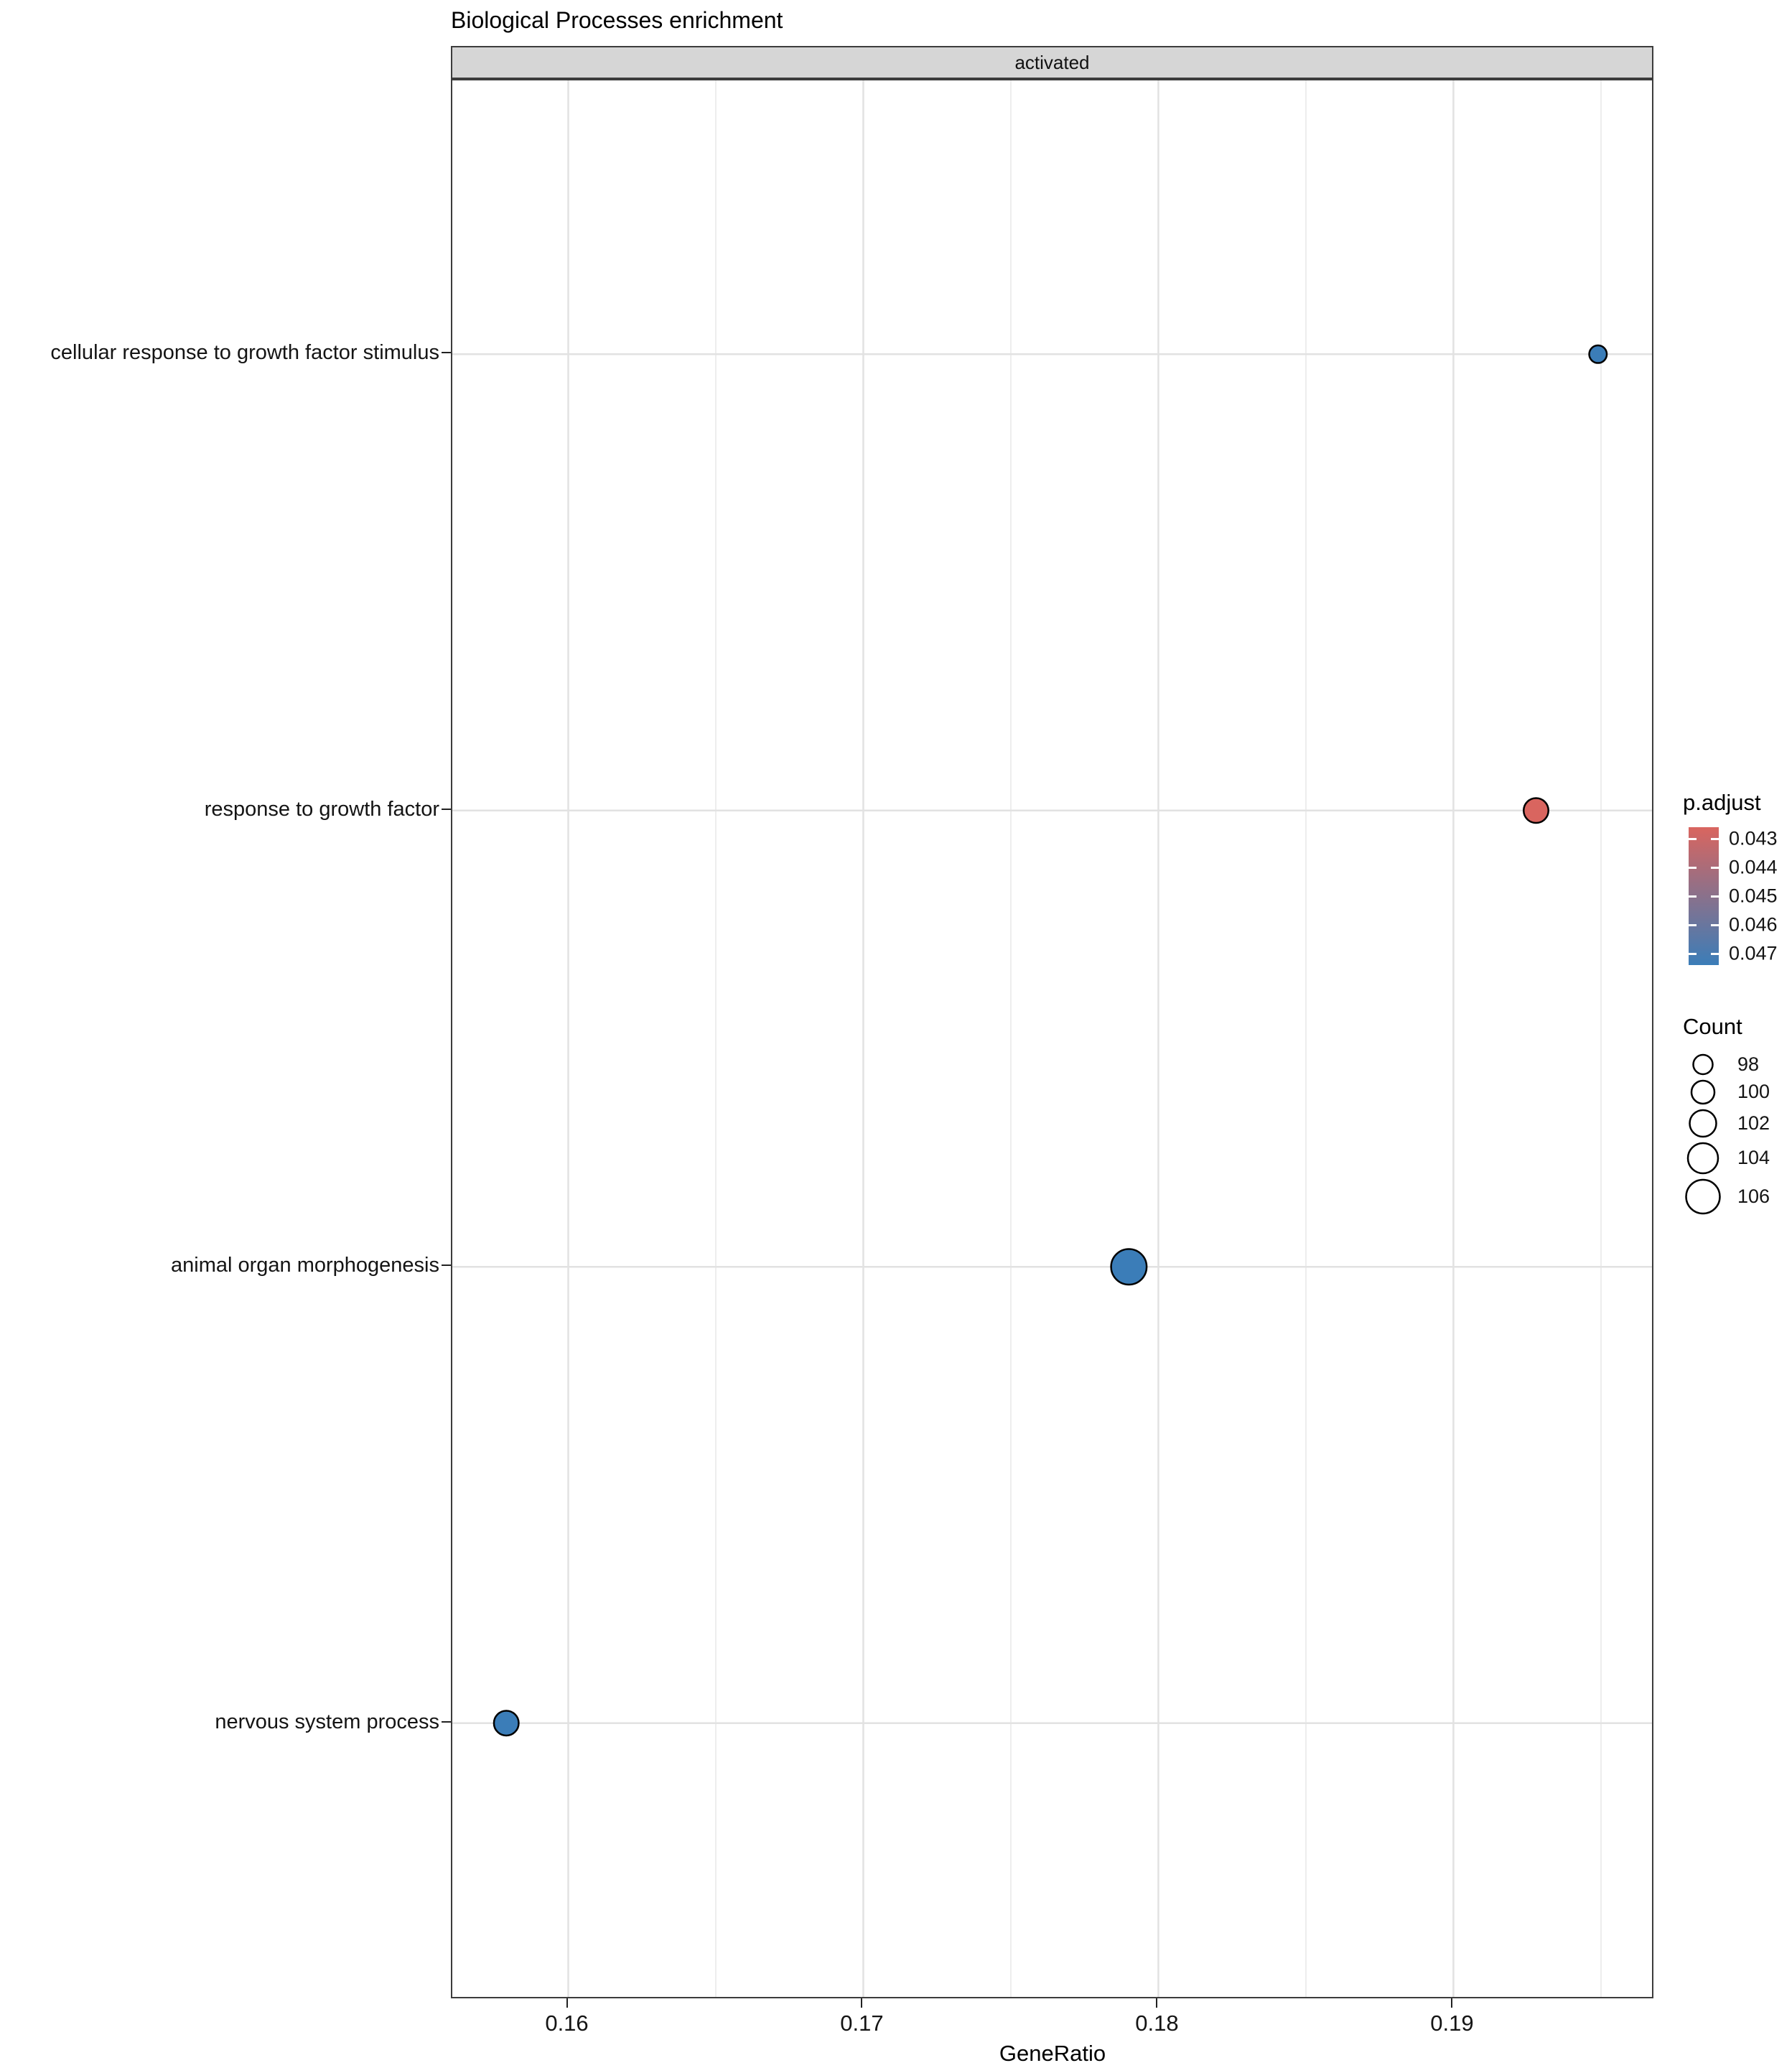 Image resolution: width=1792 pixels, height=2068 pixels. I want to click on facet-strip-label: activated, so click(1052, 62).